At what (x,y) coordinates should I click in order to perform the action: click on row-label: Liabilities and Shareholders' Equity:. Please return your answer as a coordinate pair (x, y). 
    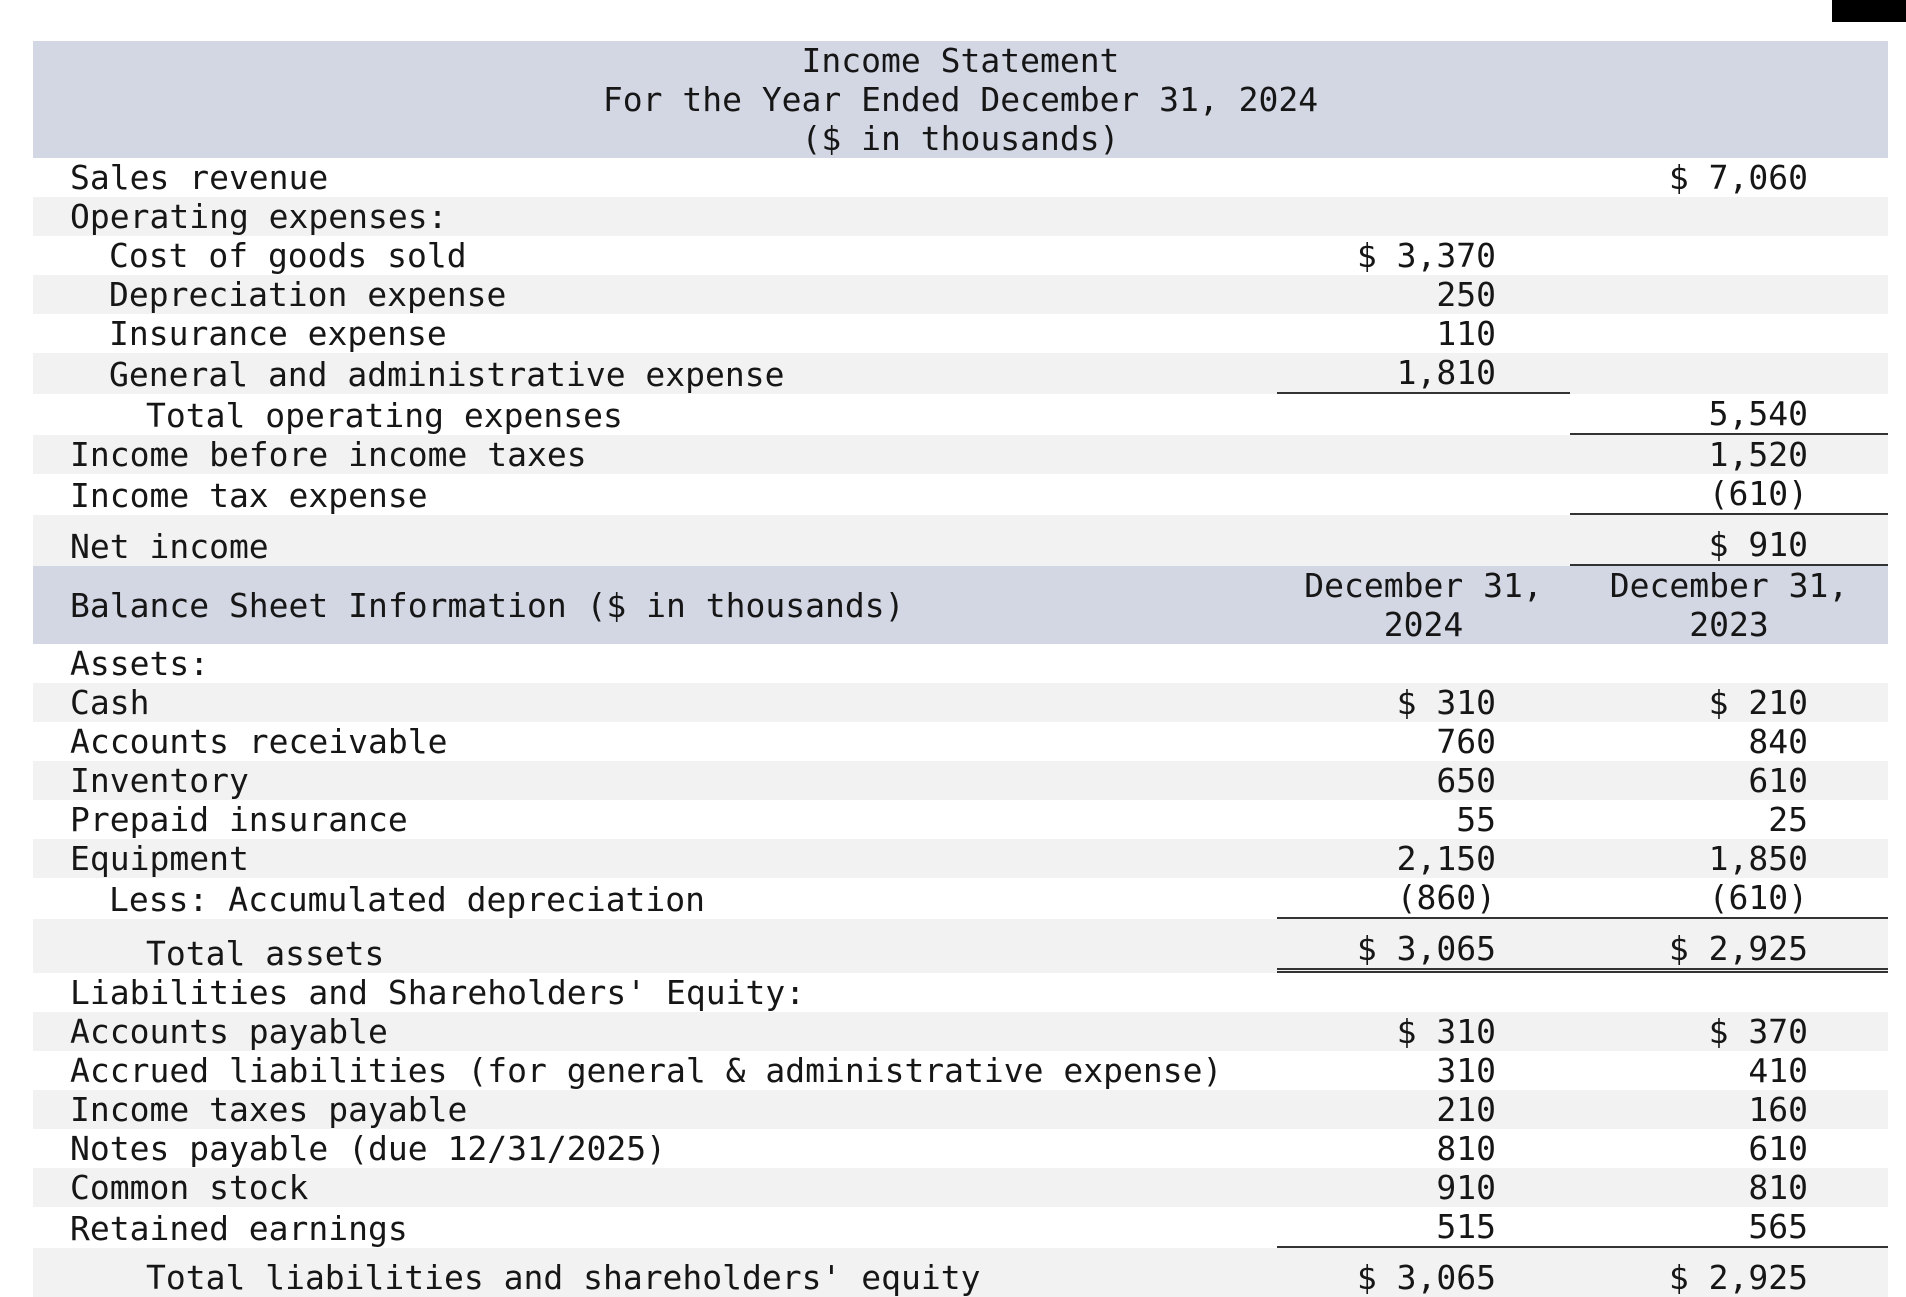
    Looking at the image, I should click on (438, 992).